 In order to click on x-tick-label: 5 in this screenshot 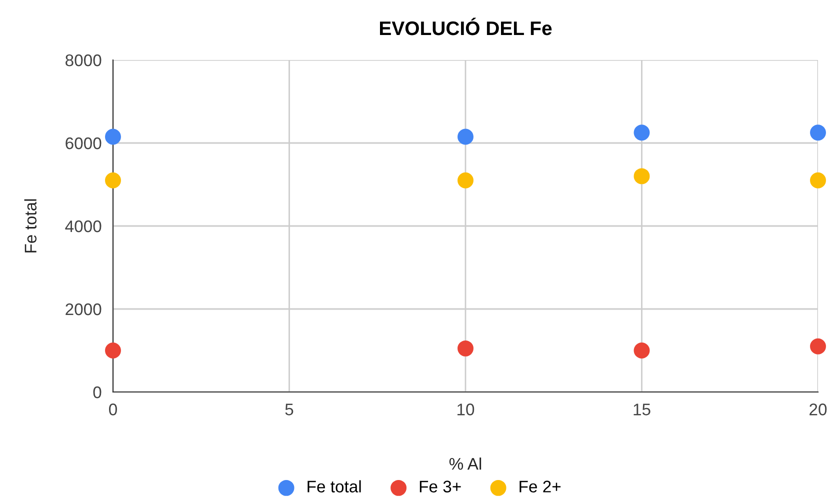, I will do `click(289, 410)`.